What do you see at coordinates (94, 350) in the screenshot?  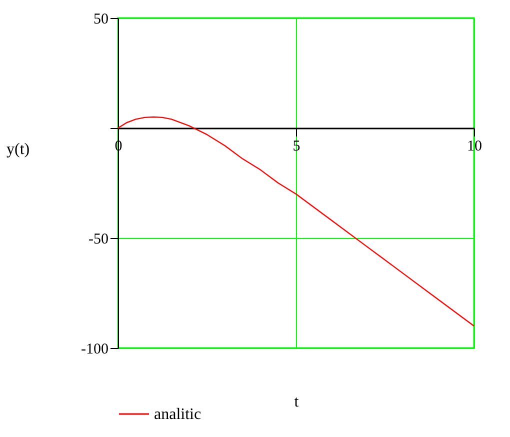 I see `y-tick-label: -100` at bounding box center [94, 350].